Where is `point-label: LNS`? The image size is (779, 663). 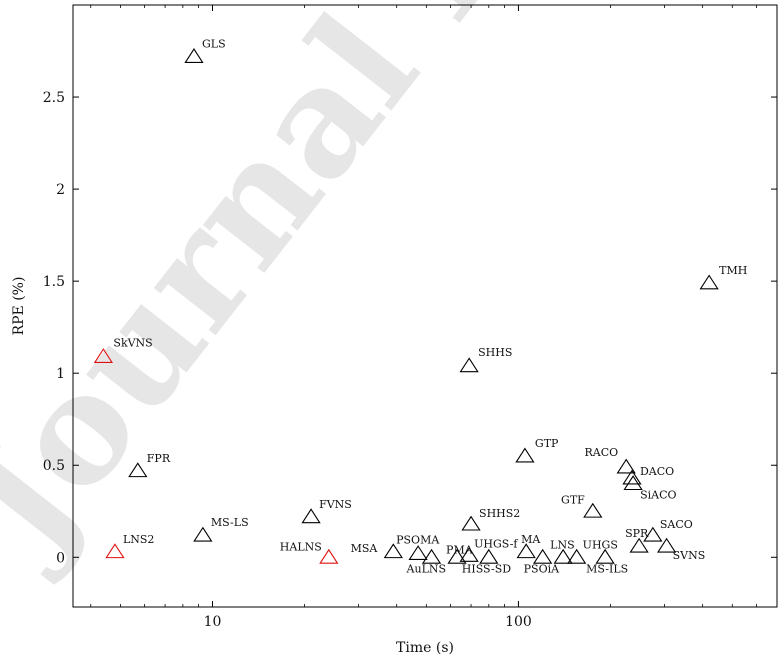
point-label: LNS is located at coordinates (562, 544).